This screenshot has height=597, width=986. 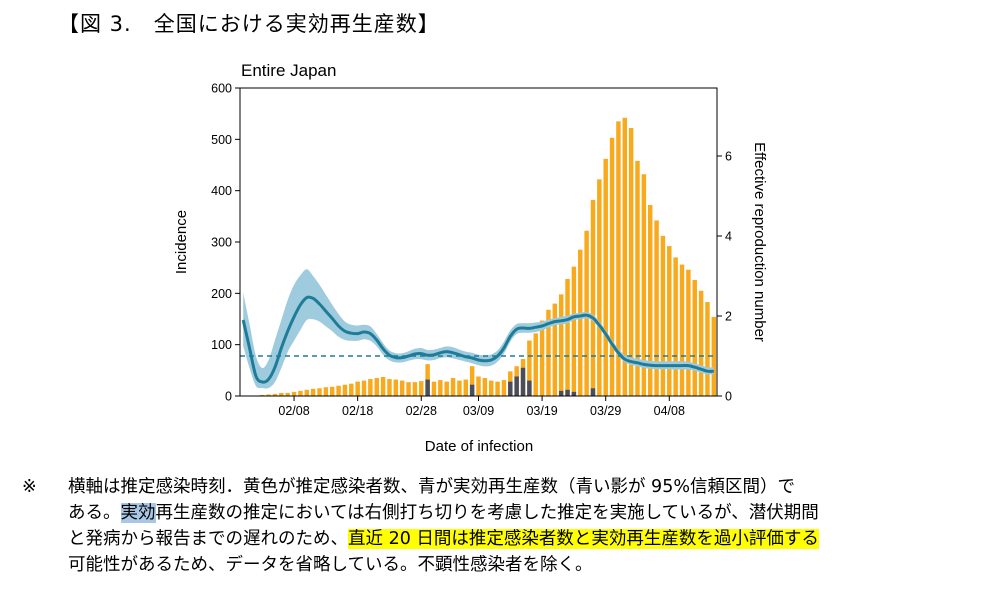 I want to click on rt-confidence-band, so click(x=478, y=329).